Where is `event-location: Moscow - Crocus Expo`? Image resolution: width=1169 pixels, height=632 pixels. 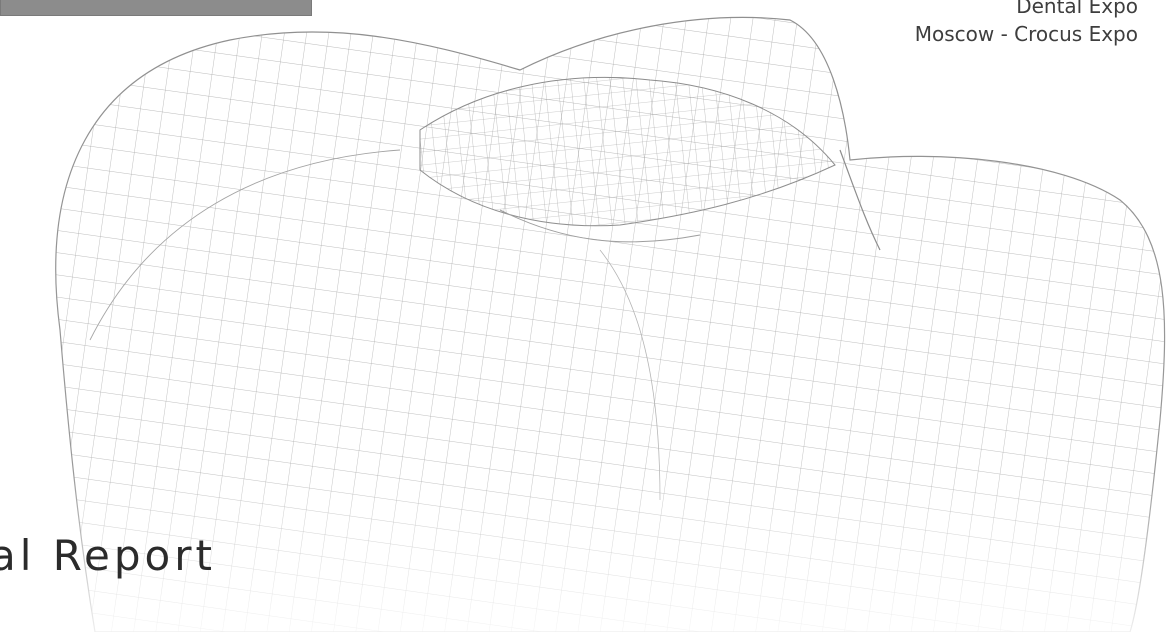
event-location: Moscow - Crocus Expo is located at coordinates (1026, 34).